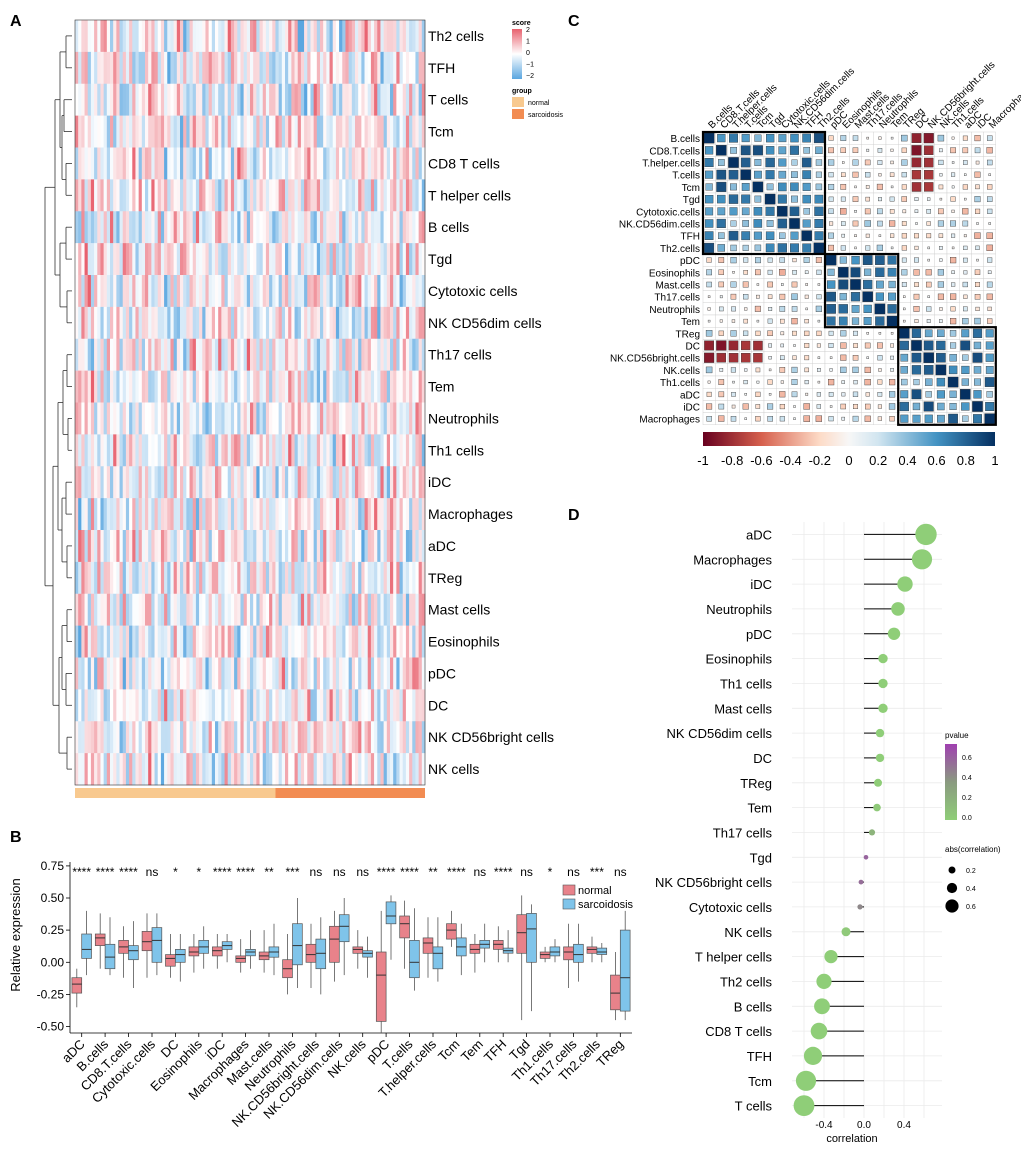 This screenshot has height=1151, width=1021. What do you see at coordinates (904, 1125) in the screenshot?
I see `lollipop-xtick-label: 0.4` at bounding box center [904, 1125].